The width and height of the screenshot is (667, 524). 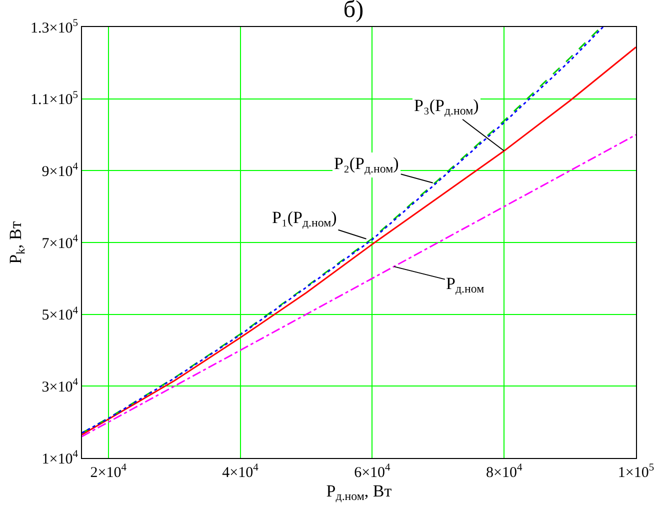 What do you see at coordinates (636, 471) in the screenshot?
I see `x-tick-label: 1×10$^{5}$` at bounding box center [636, 471].